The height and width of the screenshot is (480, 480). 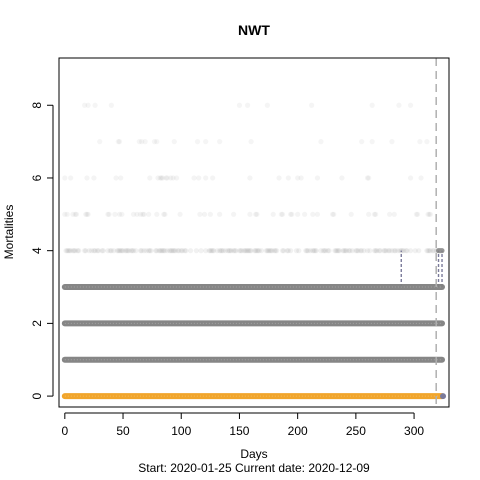 I want to click on y-tick-label: 6, so click(x=37, y=177).